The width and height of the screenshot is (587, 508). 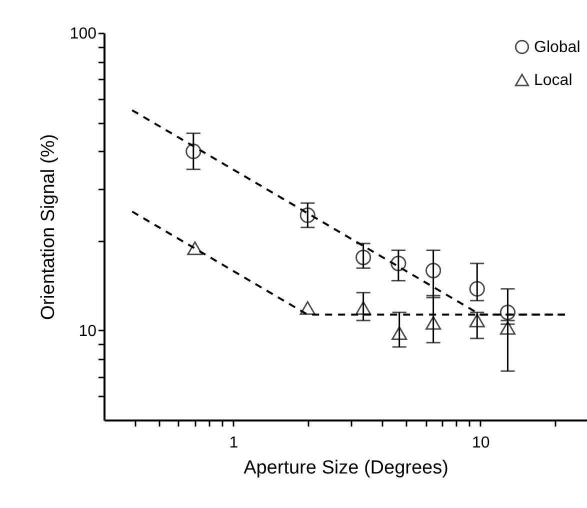 I want to click on x-axis-title: Aperture Size (Degrees), so click(x=346, y=468).